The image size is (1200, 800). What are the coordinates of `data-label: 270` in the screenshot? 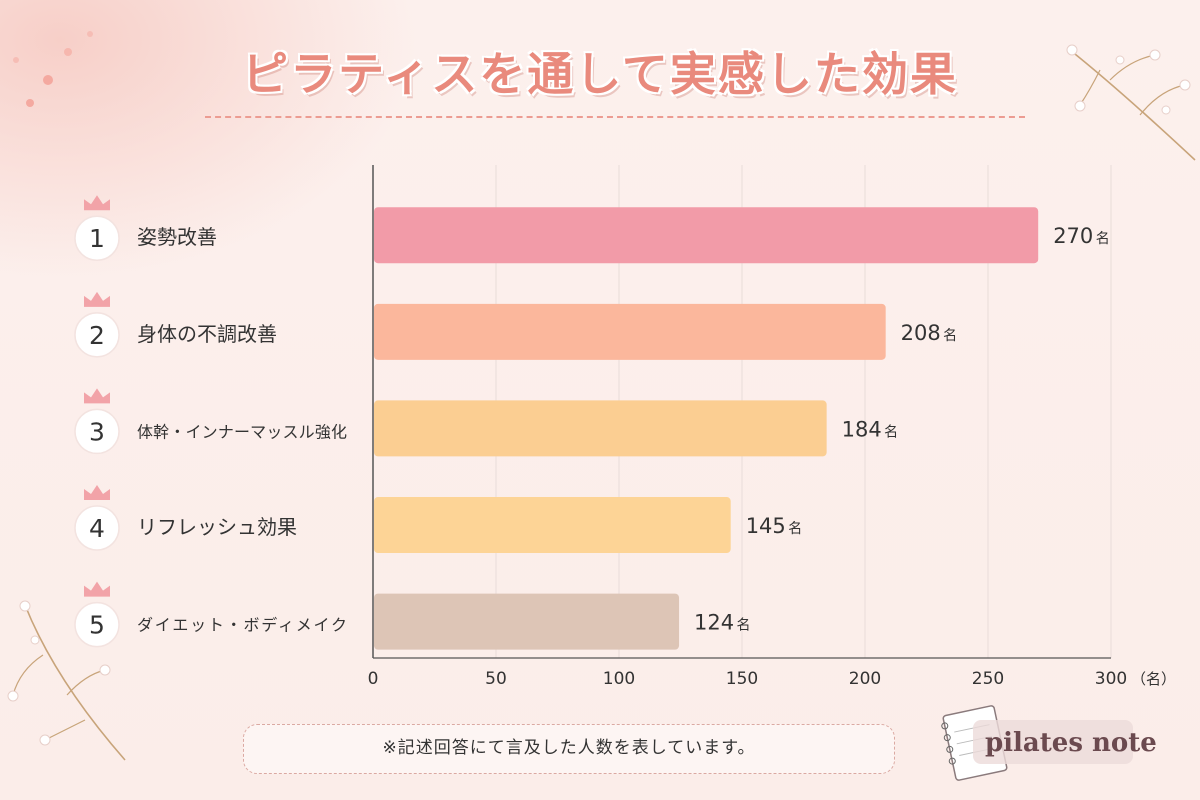 It's located at (1073, 236).